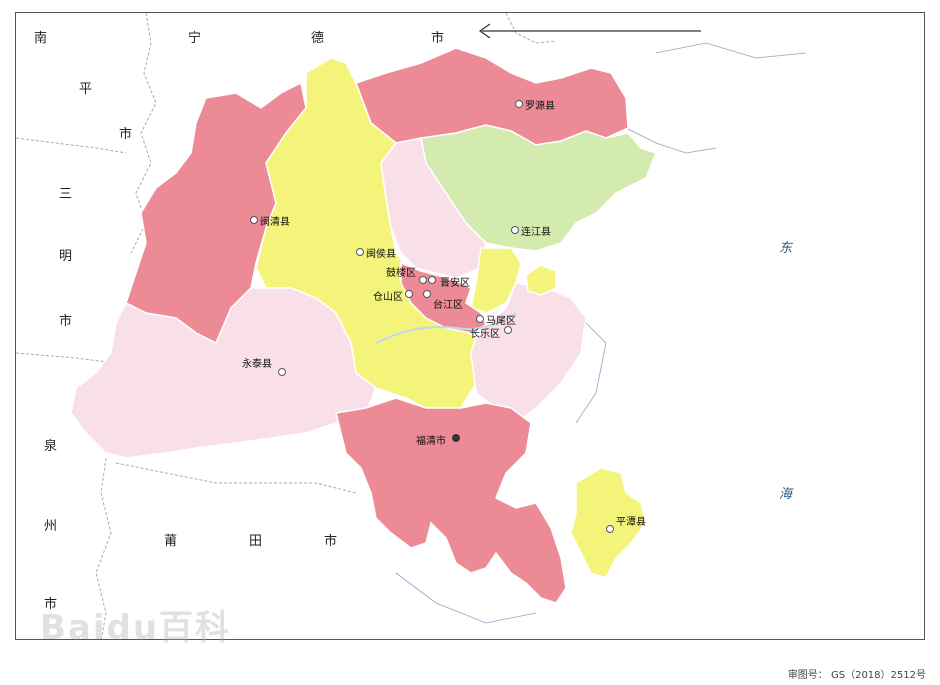 The height and width of the screenshot is (685, 940). What do you see at coordinates (66, 256) in the screenshot?
I see `label-sanming-2: 明` at bounding box center [66, 256].